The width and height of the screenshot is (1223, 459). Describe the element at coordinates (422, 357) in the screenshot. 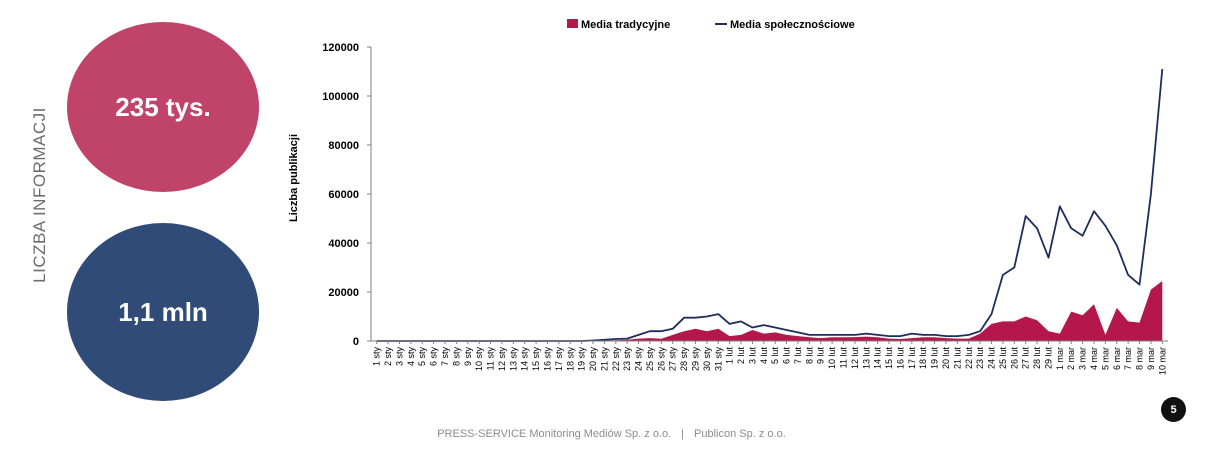

I see `x-tick-label: 5 sty` at that location.